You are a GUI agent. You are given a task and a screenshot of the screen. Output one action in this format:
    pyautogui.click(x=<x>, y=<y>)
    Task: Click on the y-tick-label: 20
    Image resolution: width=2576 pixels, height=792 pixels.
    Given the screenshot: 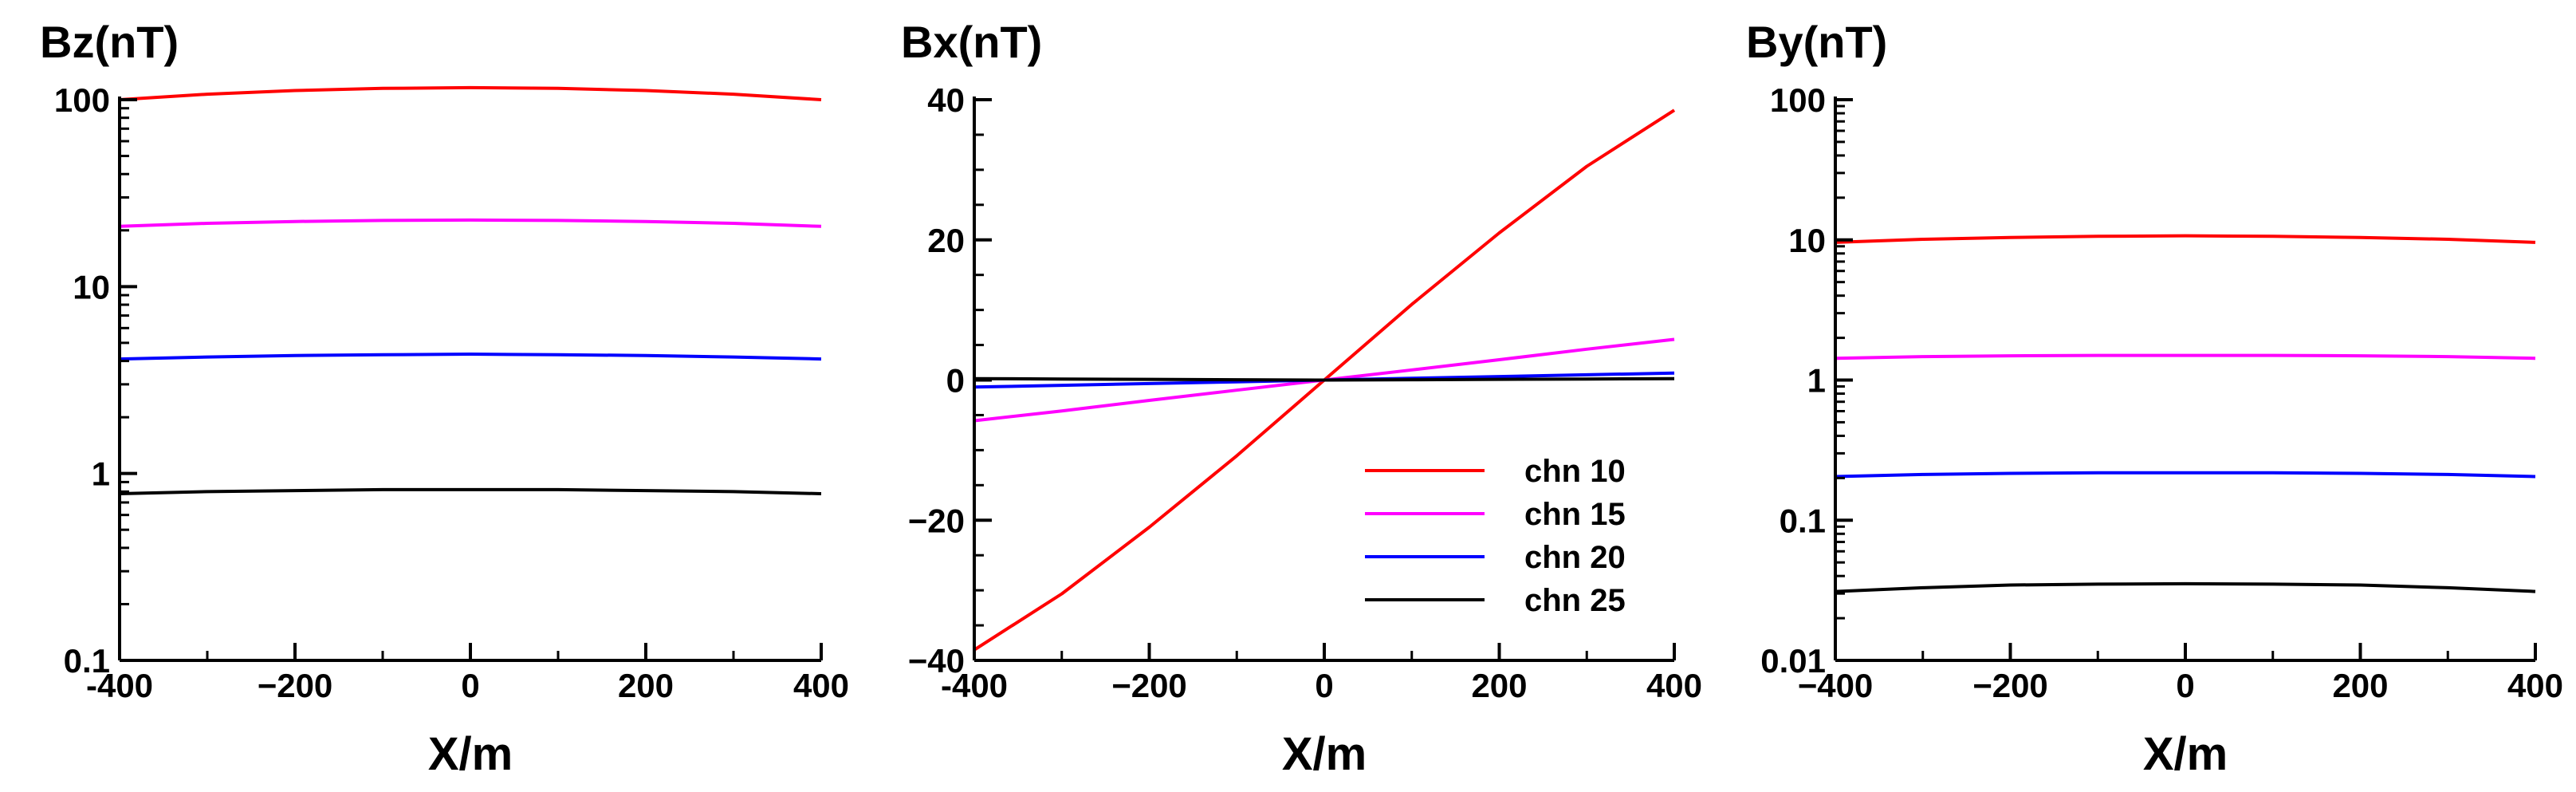 What is the action you would take?
    pyautogui.click(x=946, y=241)
    